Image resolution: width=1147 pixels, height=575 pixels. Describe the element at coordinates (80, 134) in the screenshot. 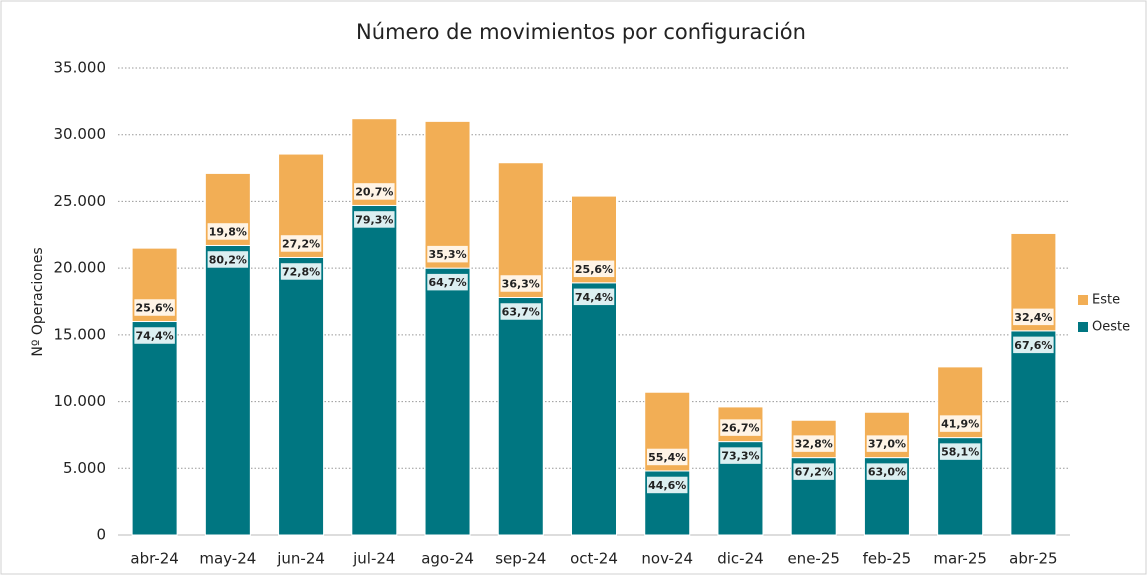

I see `y-tick-label: 30.000` at that location.